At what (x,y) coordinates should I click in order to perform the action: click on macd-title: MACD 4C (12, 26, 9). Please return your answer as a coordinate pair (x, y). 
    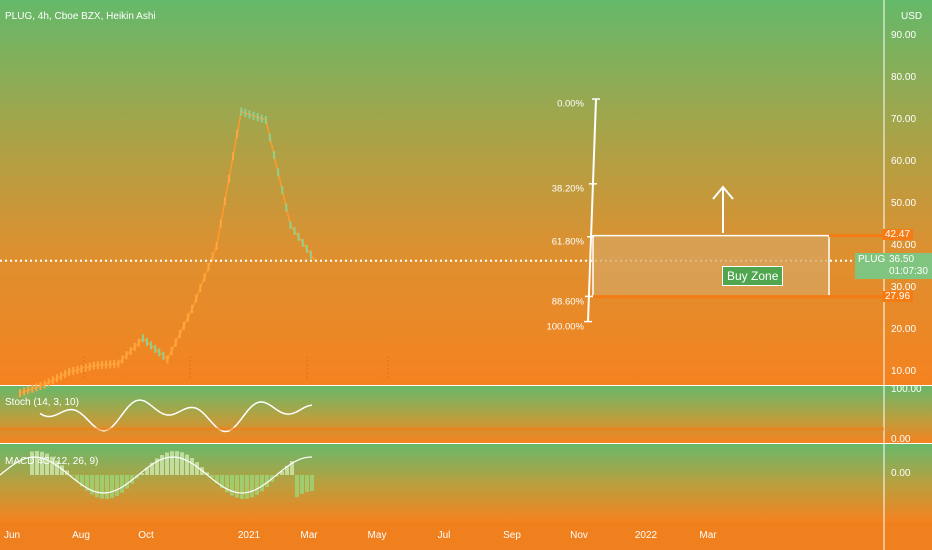
    Looking at the image, I should click on (52, 461).